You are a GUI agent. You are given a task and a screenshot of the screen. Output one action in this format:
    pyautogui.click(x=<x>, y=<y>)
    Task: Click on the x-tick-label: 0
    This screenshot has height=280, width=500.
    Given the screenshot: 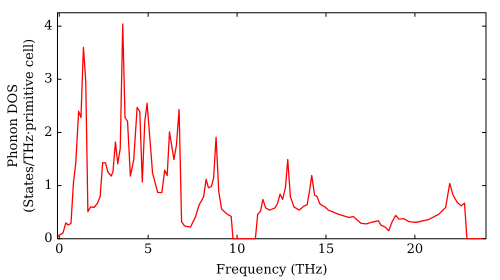 What is the action you would take?
    pyautogui.click(x=59, y=249)
    